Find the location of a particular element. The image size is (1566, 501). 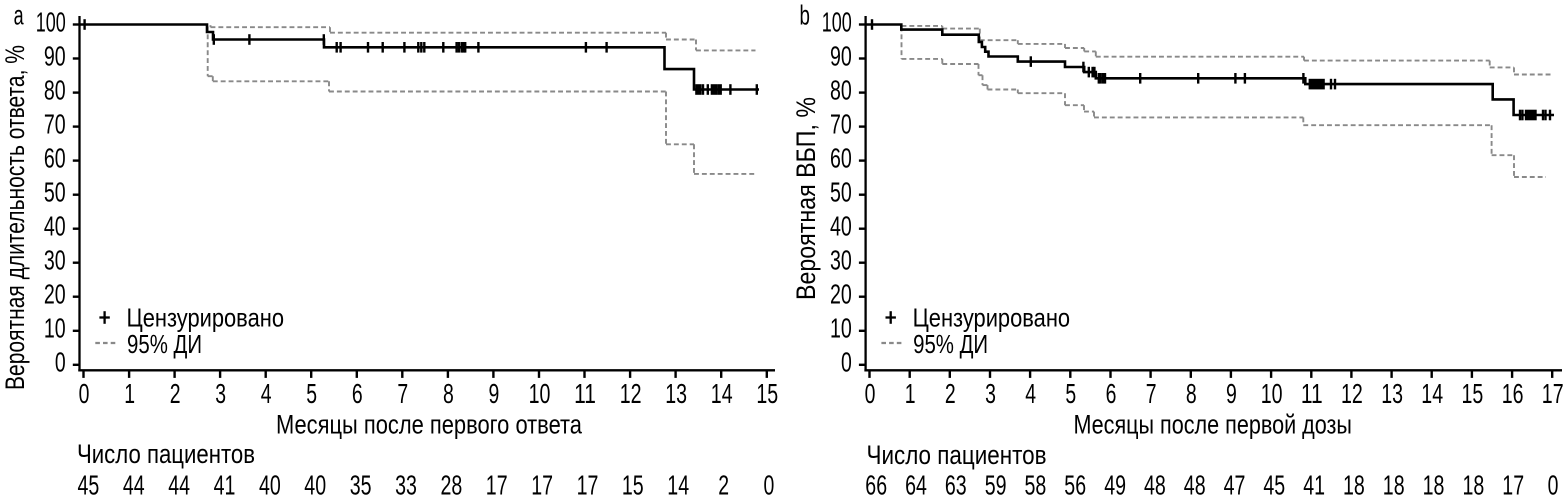

svg-text: Месяцы после первого ответа is located at coordinates (429, 425).